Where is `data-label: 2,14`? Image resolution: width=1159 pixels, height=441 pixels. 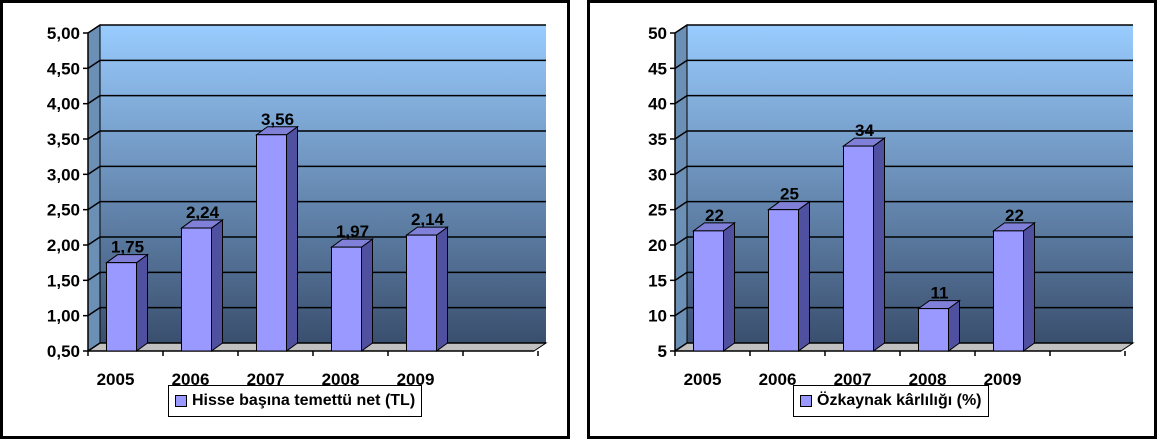 data-label: 2,14 is located at coordinates (428, 219).